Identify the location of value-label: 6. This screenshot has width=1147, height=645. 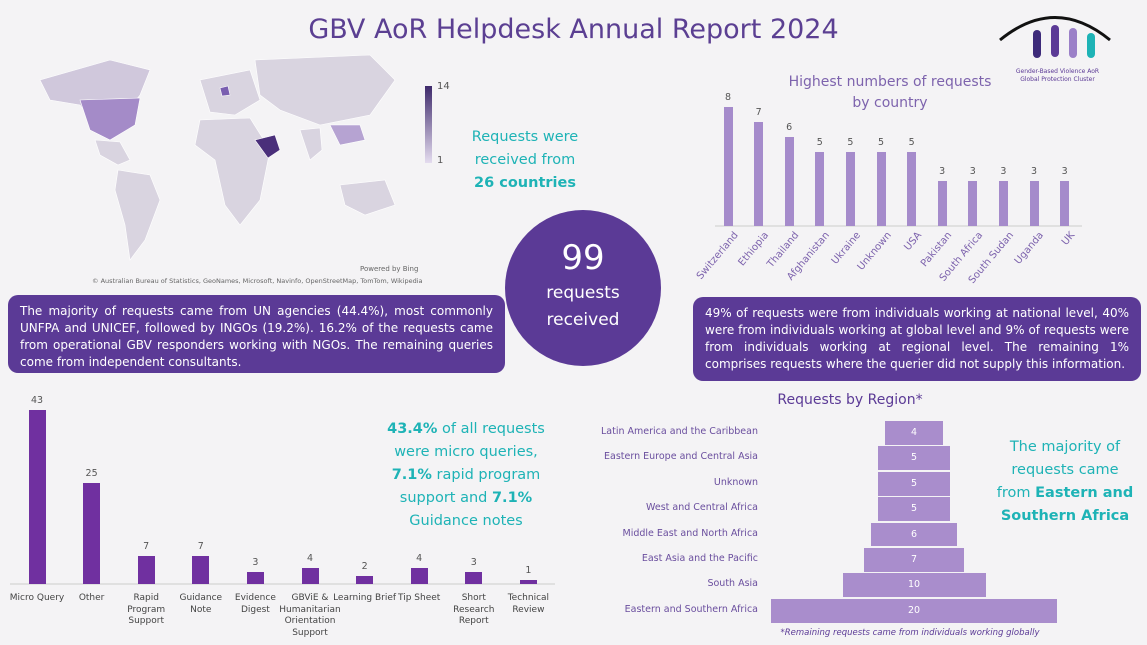
(789, 127).